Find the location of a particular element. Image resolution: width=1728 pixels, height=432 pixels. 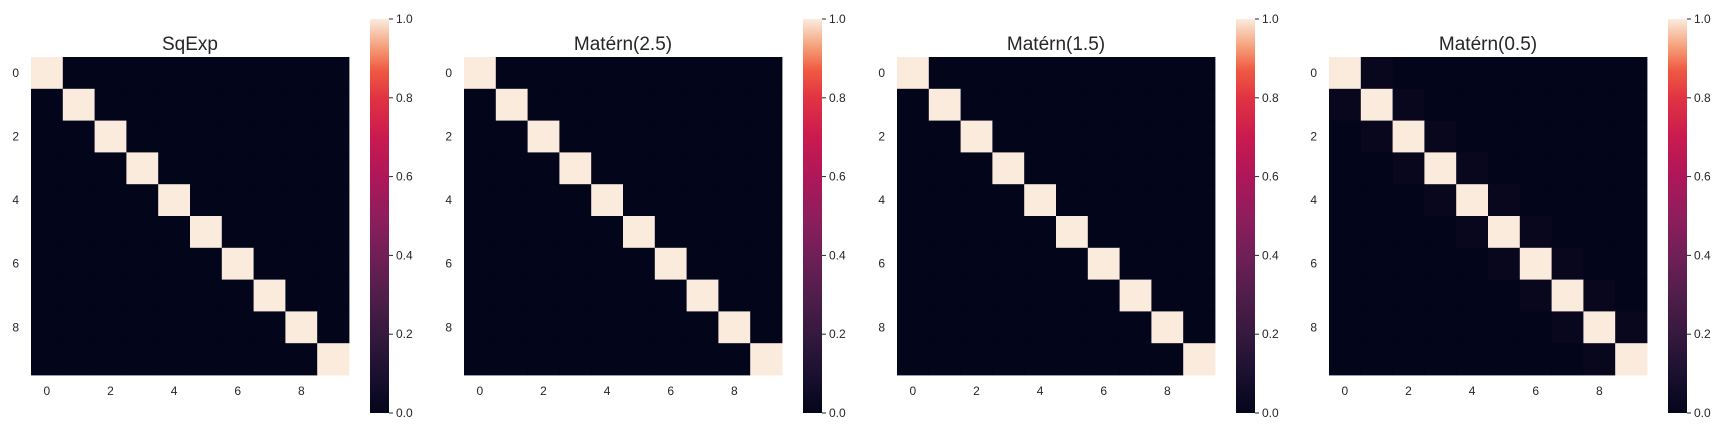

colorbar-tick-label: 0.0 is located at coordinates (1702, 413).